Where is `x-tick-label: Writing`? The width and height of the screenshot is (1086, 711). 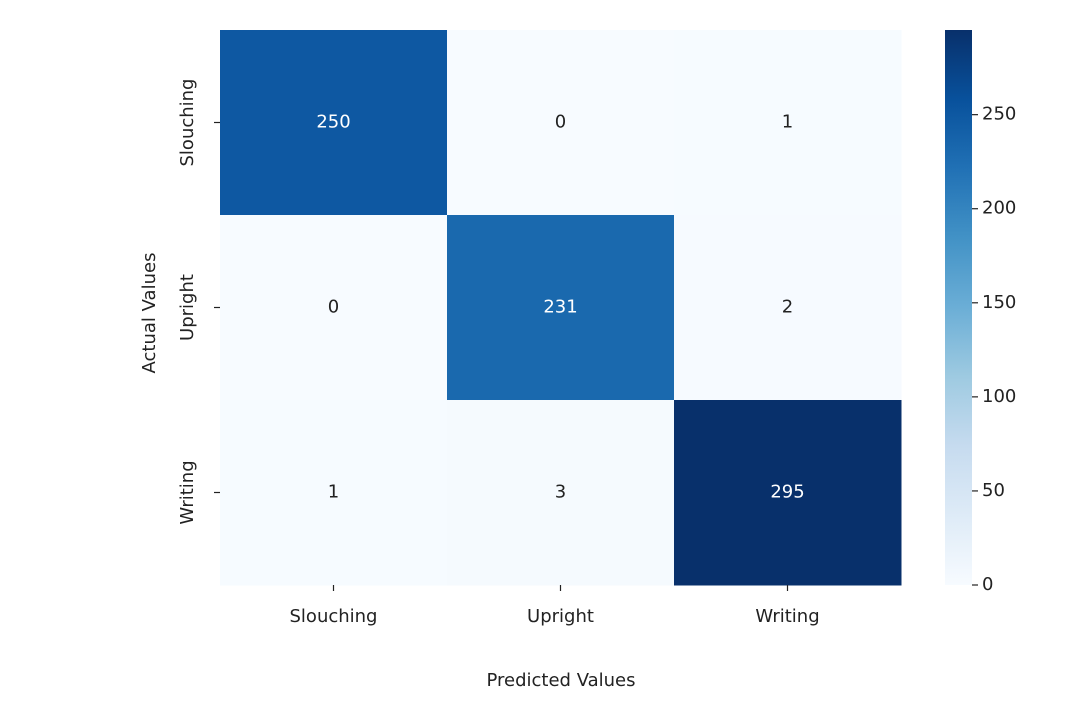 x-tick-label: Writing is located at coordinates (787, 616).